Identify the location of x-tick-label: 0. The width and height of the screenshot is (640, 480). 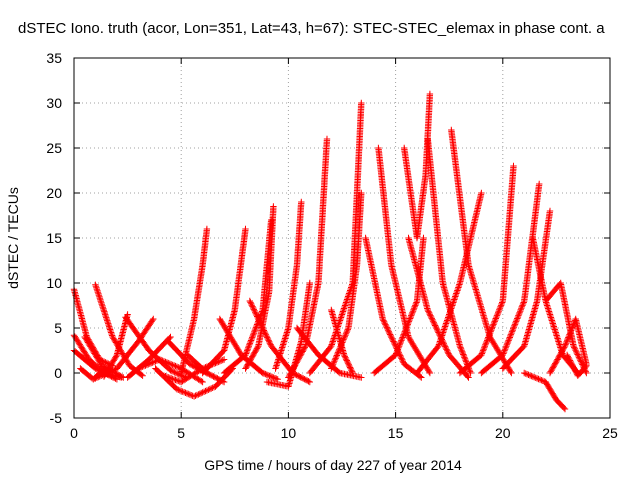
(74, 433).